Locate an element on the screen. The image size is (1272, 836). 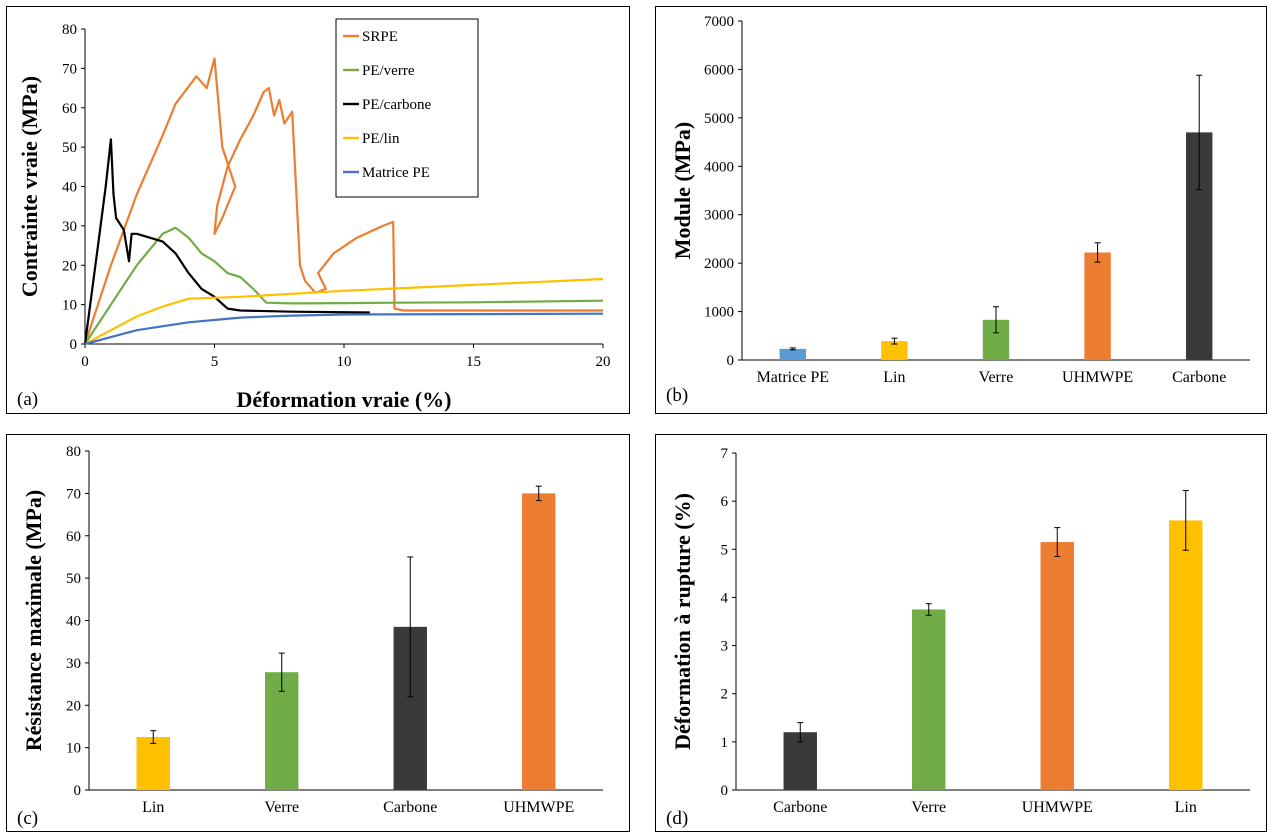
legend-entry: PE/verre is located at coordinates (388, 71).